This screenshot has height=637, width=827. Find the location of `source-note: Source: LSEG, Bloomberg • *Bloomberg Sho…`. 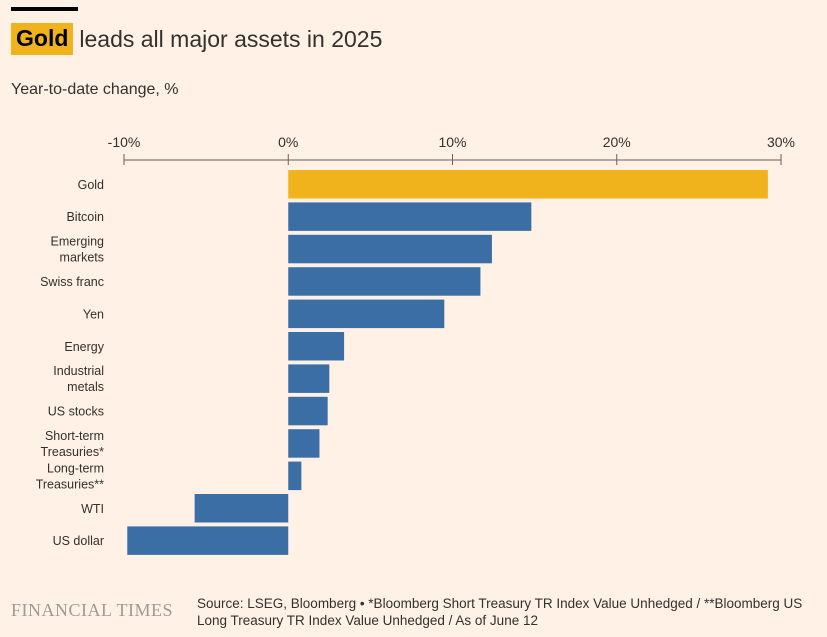

source-note: Source: LSEG, Bloomberg • *Bloomberg Sho… is located at coordinates (500, 612).